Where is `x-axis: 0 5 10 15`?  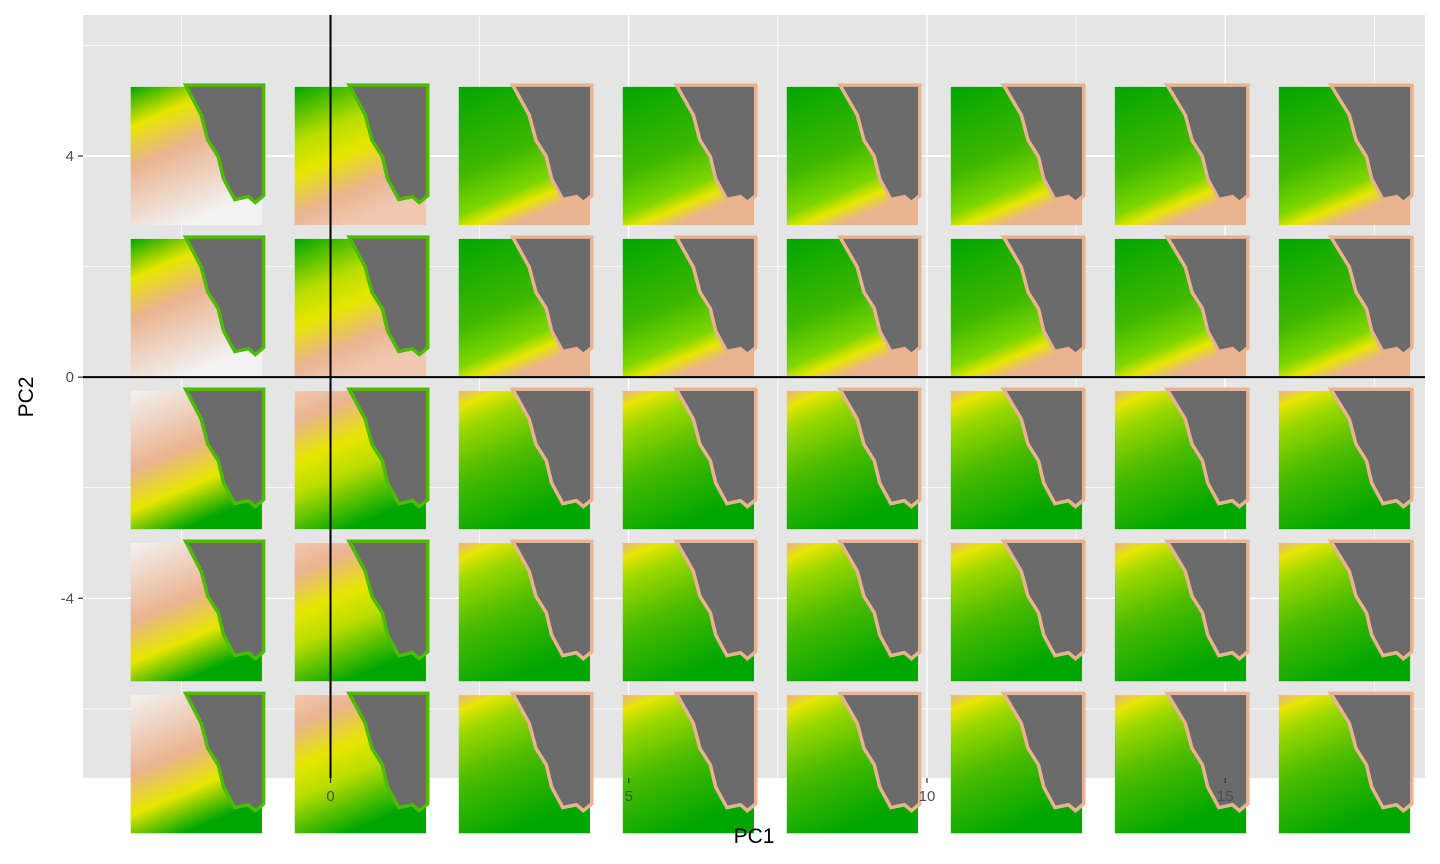
x-axis: 0 5 10 15 is located at coordinates (780, 791).